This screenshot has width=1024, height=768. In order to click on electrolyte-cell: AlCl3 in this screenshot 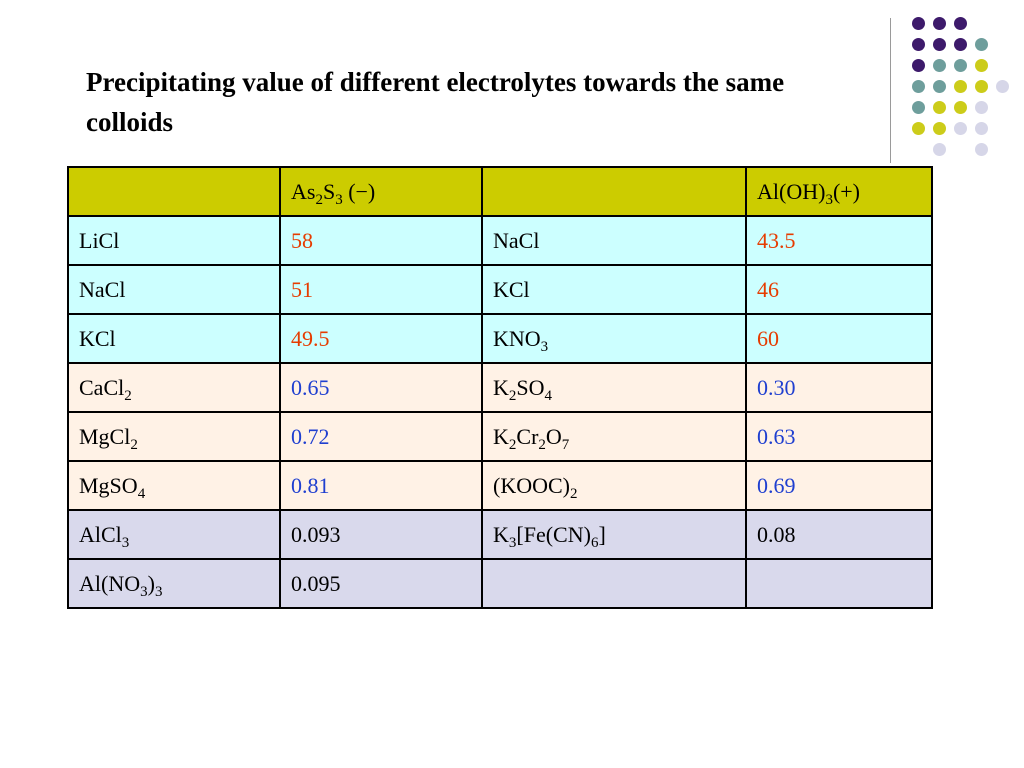, I will do `click(174, 534)`.